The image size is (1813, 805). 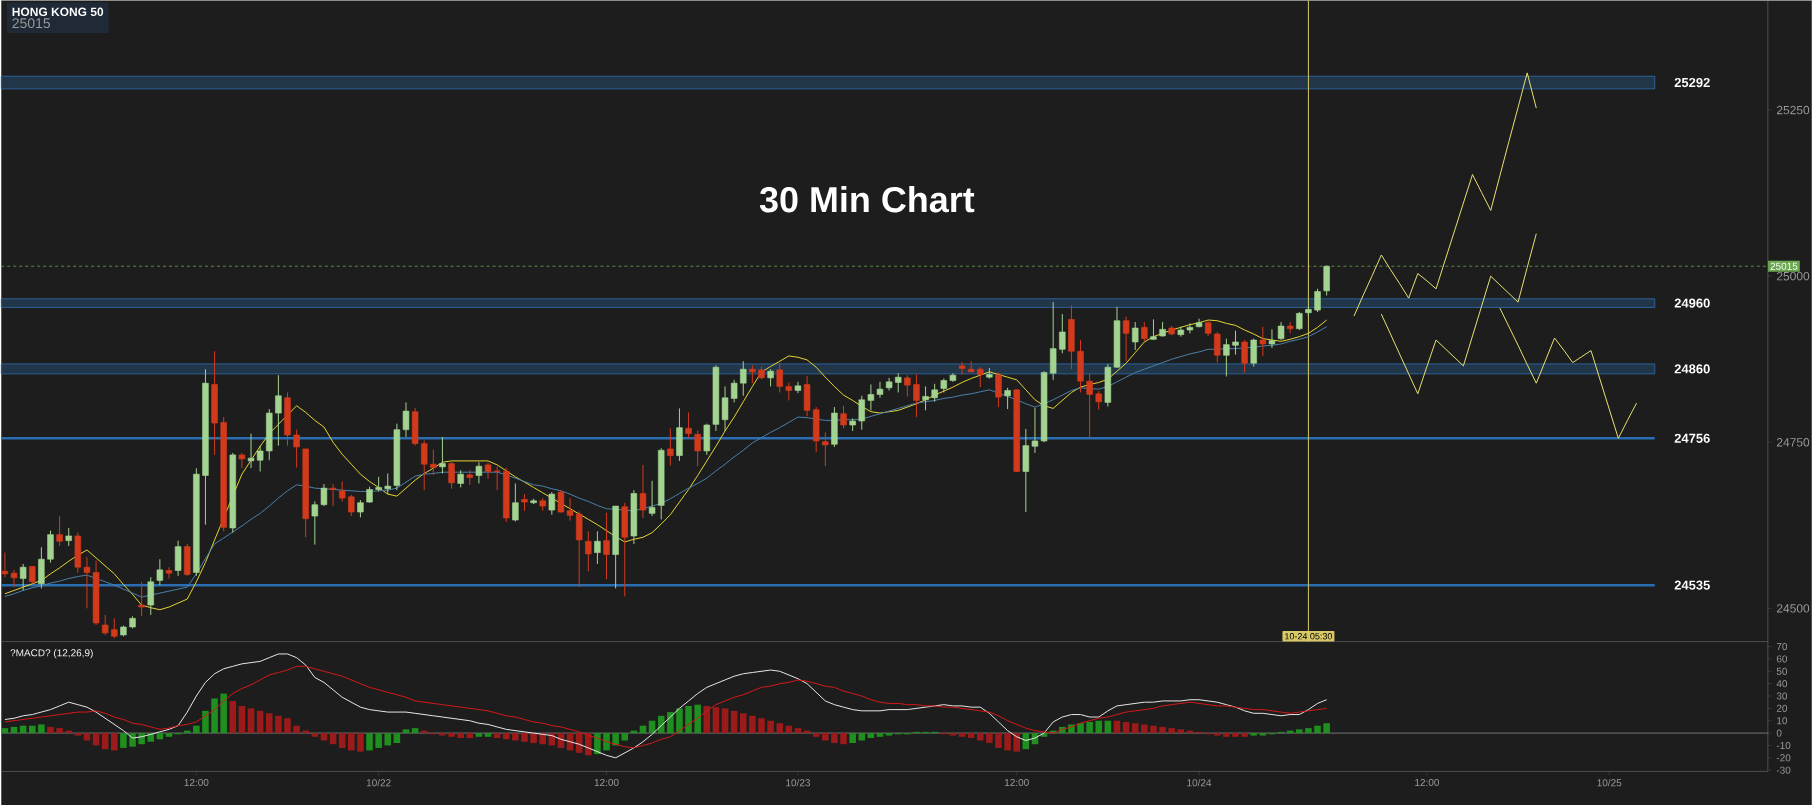 What do you see at coordinates (1779, 733) in the screenshot?
I see `y-tick-label: 0` at bounding box center [1779, 733].